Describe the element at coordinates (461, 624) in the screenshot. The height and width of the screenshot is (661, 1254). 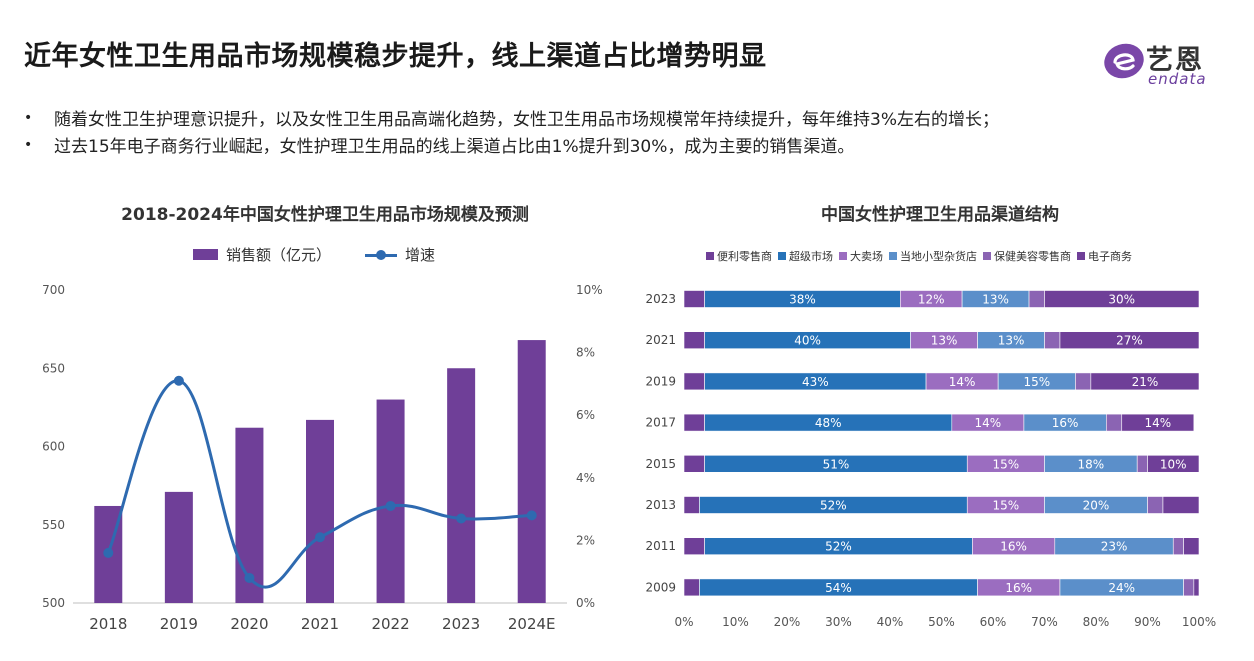
I see `x-tick-label: 2023` at that location.